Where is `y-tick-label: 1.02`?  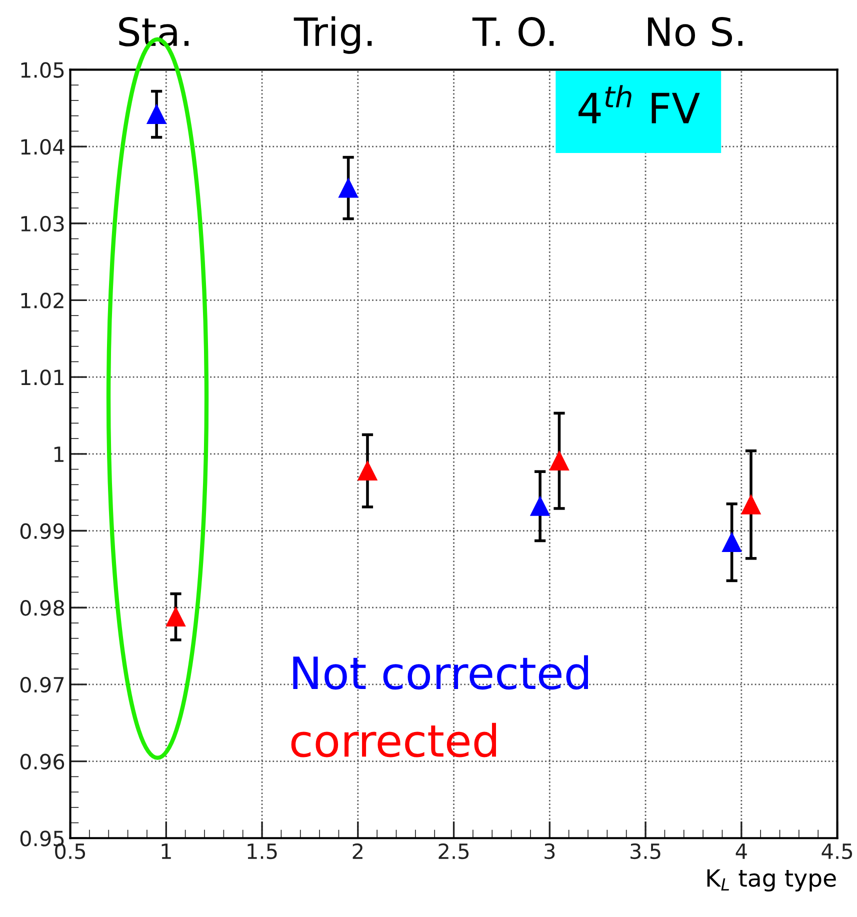 y-tick-label: 1.02 is located at coordinates (42, 300).